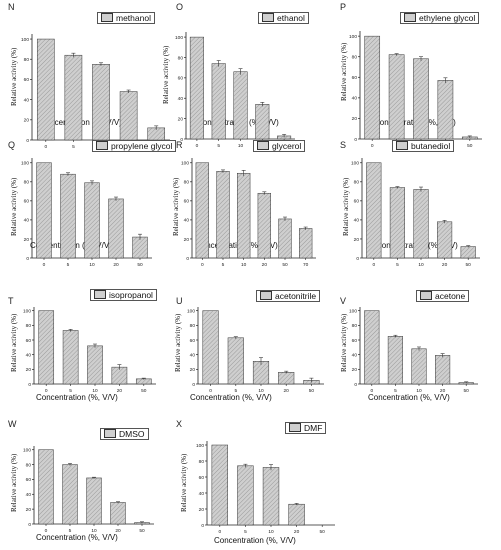 This screenshot has width=501, height=550. Describe the element at coordinates (132, 434) in the screenshot. I see `legend-text: DMSO` at that location.